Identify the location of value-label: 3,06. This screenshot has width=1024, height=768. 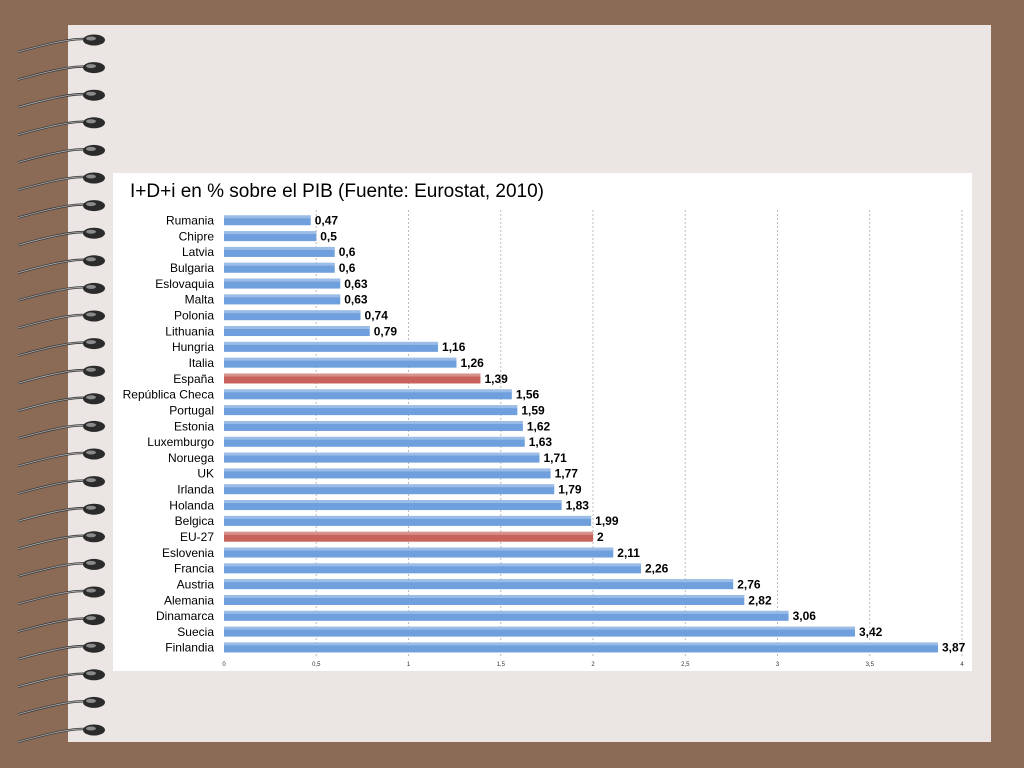
(805, 616).